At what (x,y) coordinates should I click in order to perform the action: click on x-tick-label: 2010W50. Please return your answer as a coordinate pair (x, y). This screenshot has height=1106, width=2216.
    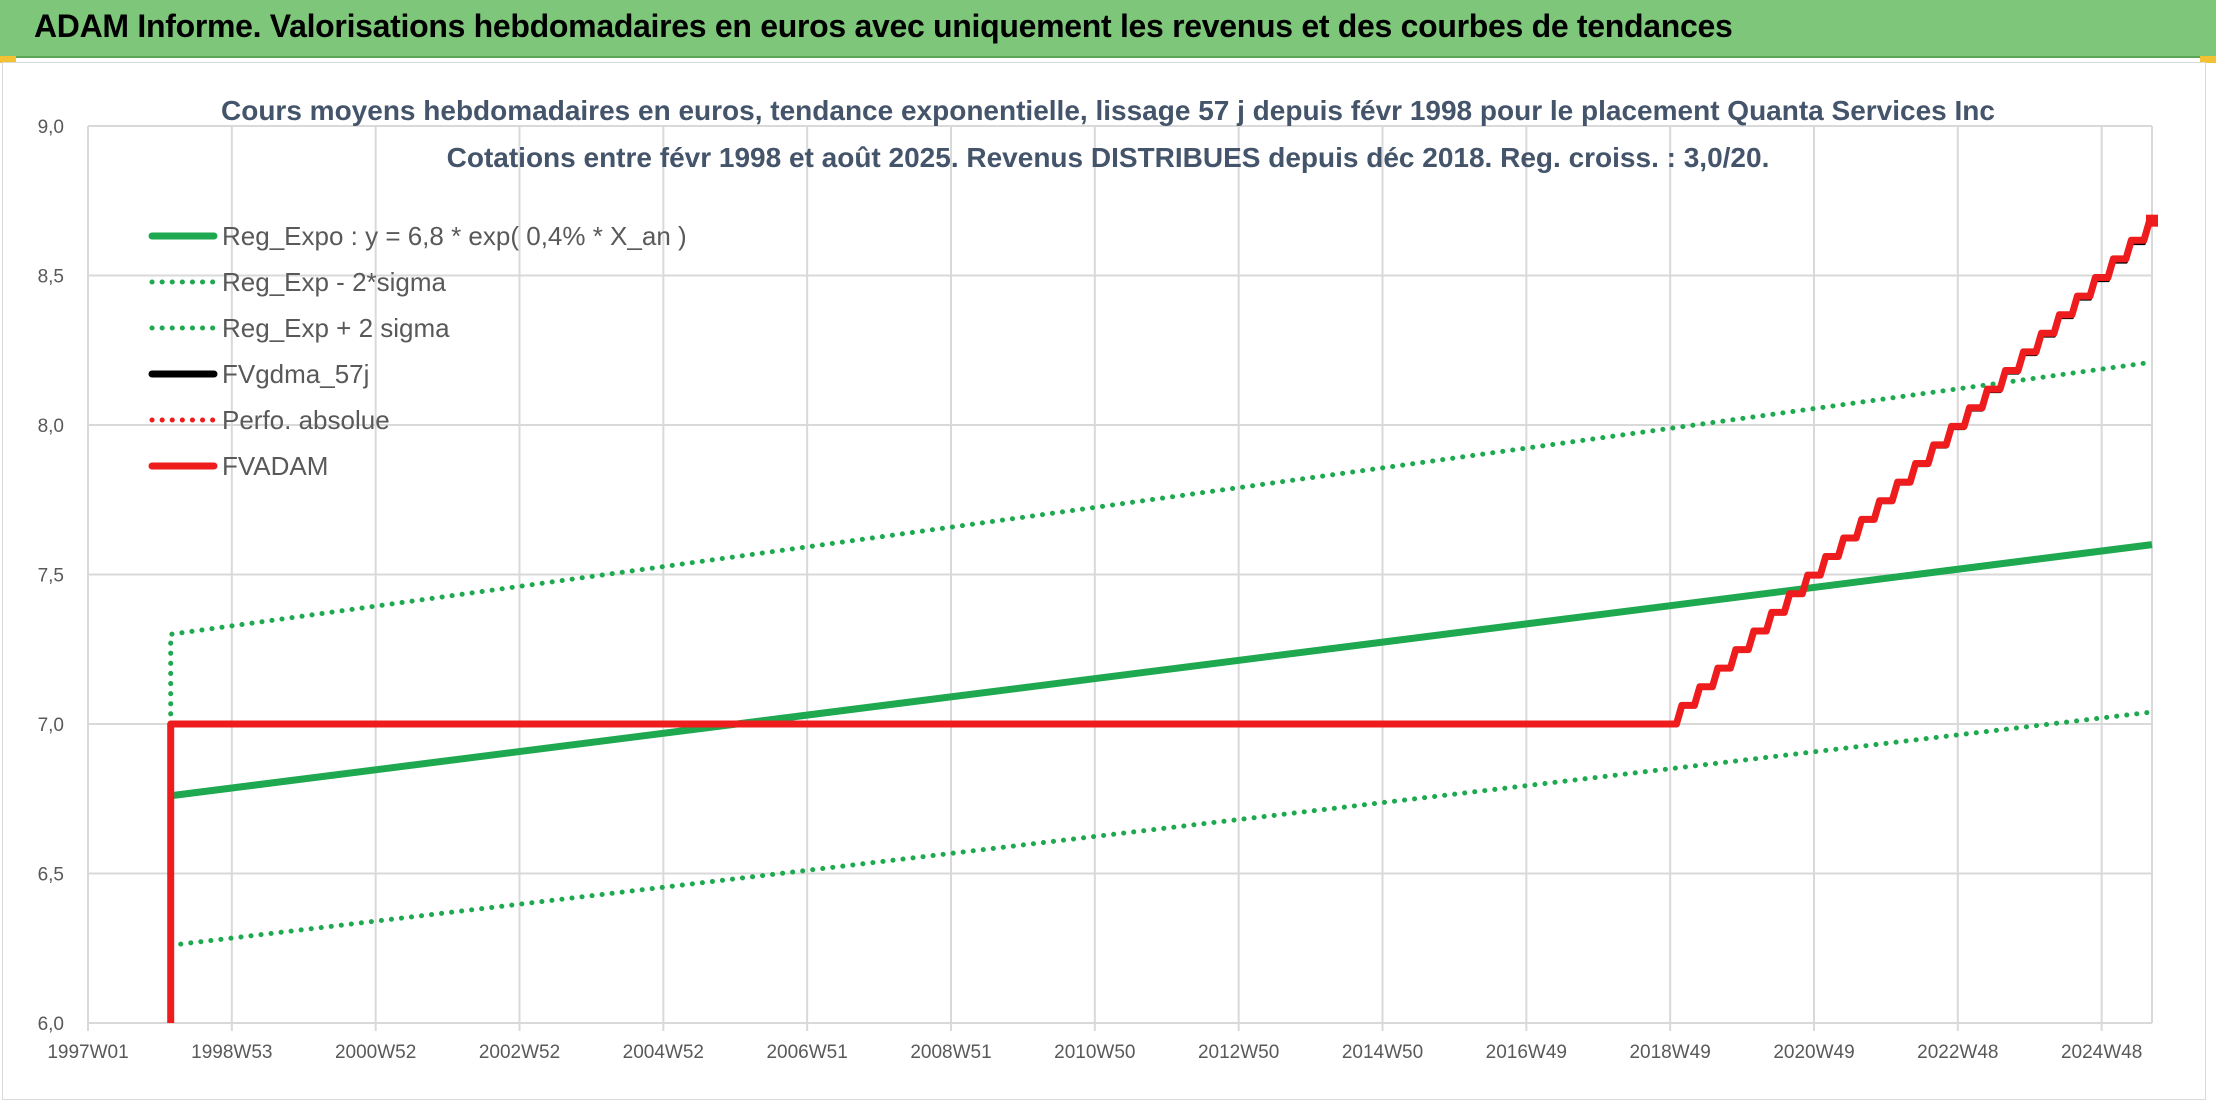
    Looking at the image, I should click on (1094, 1052).